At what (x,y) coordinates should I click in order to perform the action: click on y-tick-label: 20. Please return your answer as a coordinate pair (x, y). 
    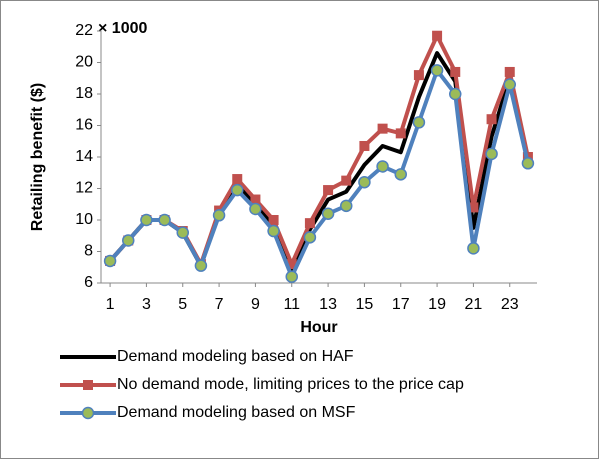
    Looking at the image, I should click on (84, 62).